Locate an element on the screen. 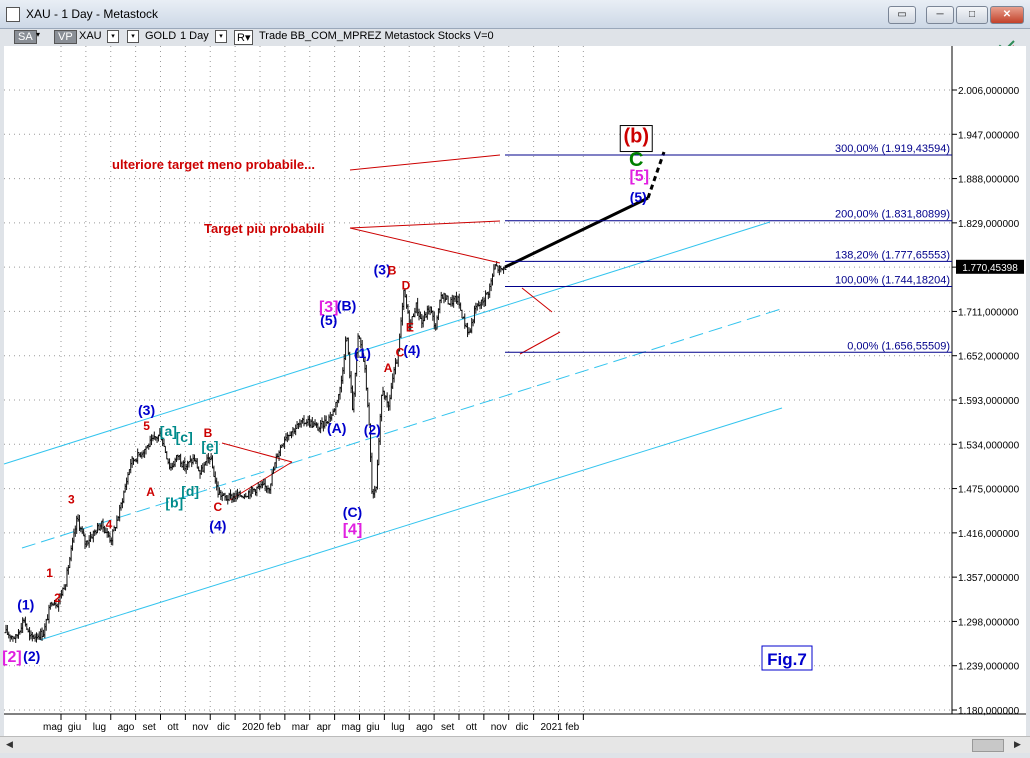 This screenshot has height=758, width=1030. fig-label-box is located at coordinates (787, 658).